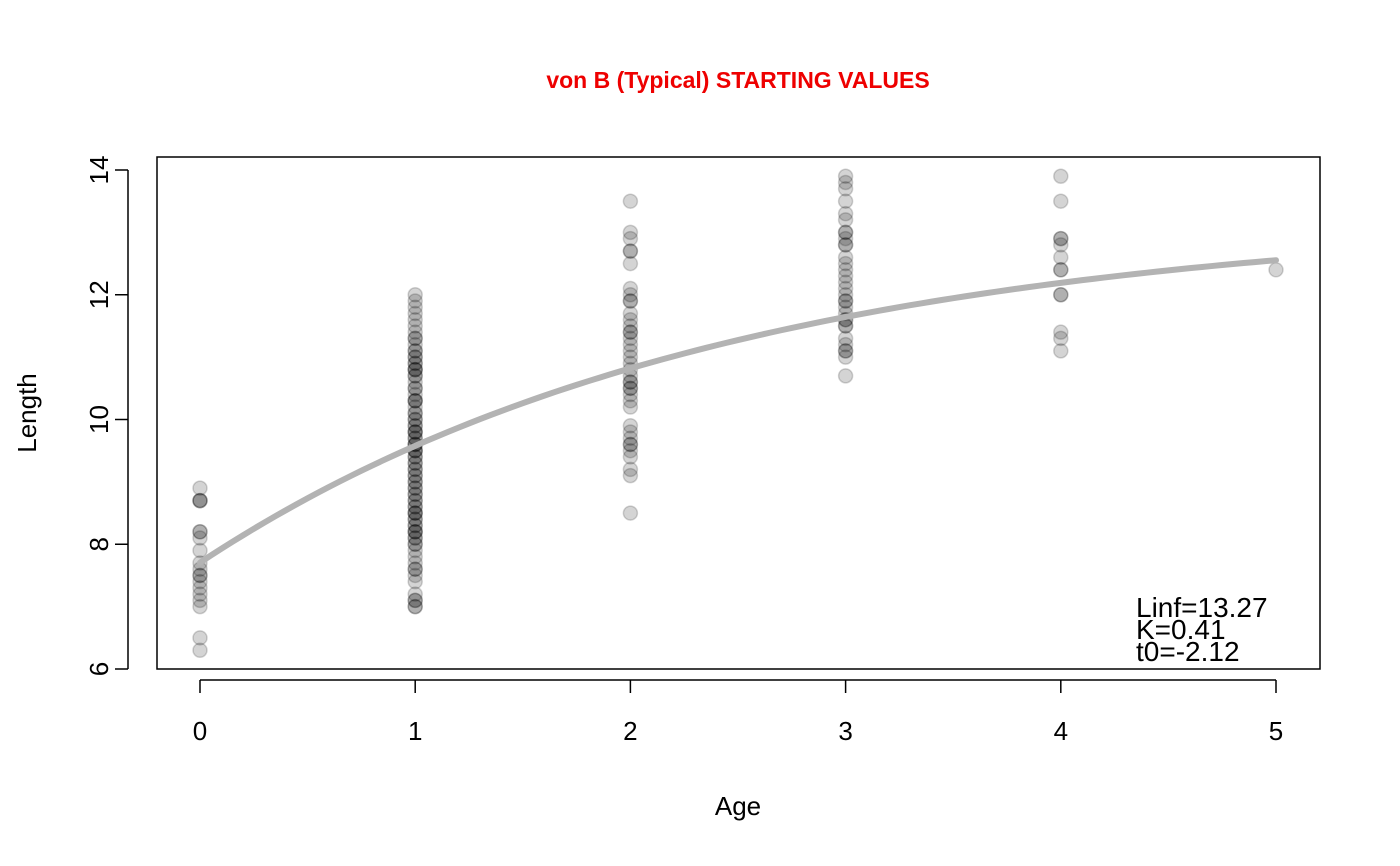 This screenshot has width=1400, height=866. Describe the element at coordinates (1188, 651) in the screenshot. I see `parameter-annotation: t0=-2.12` at that location.